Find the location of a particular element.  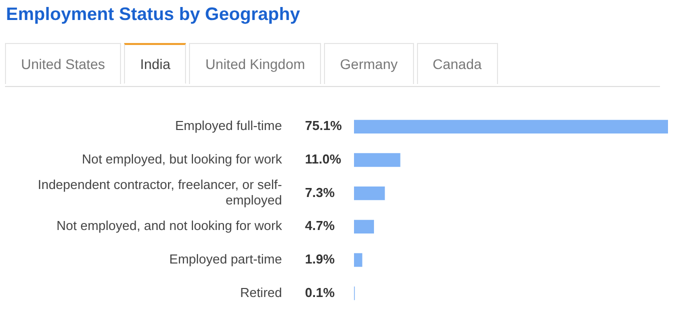

text: Employment Status by Geography is located at coordinates (153, 14).